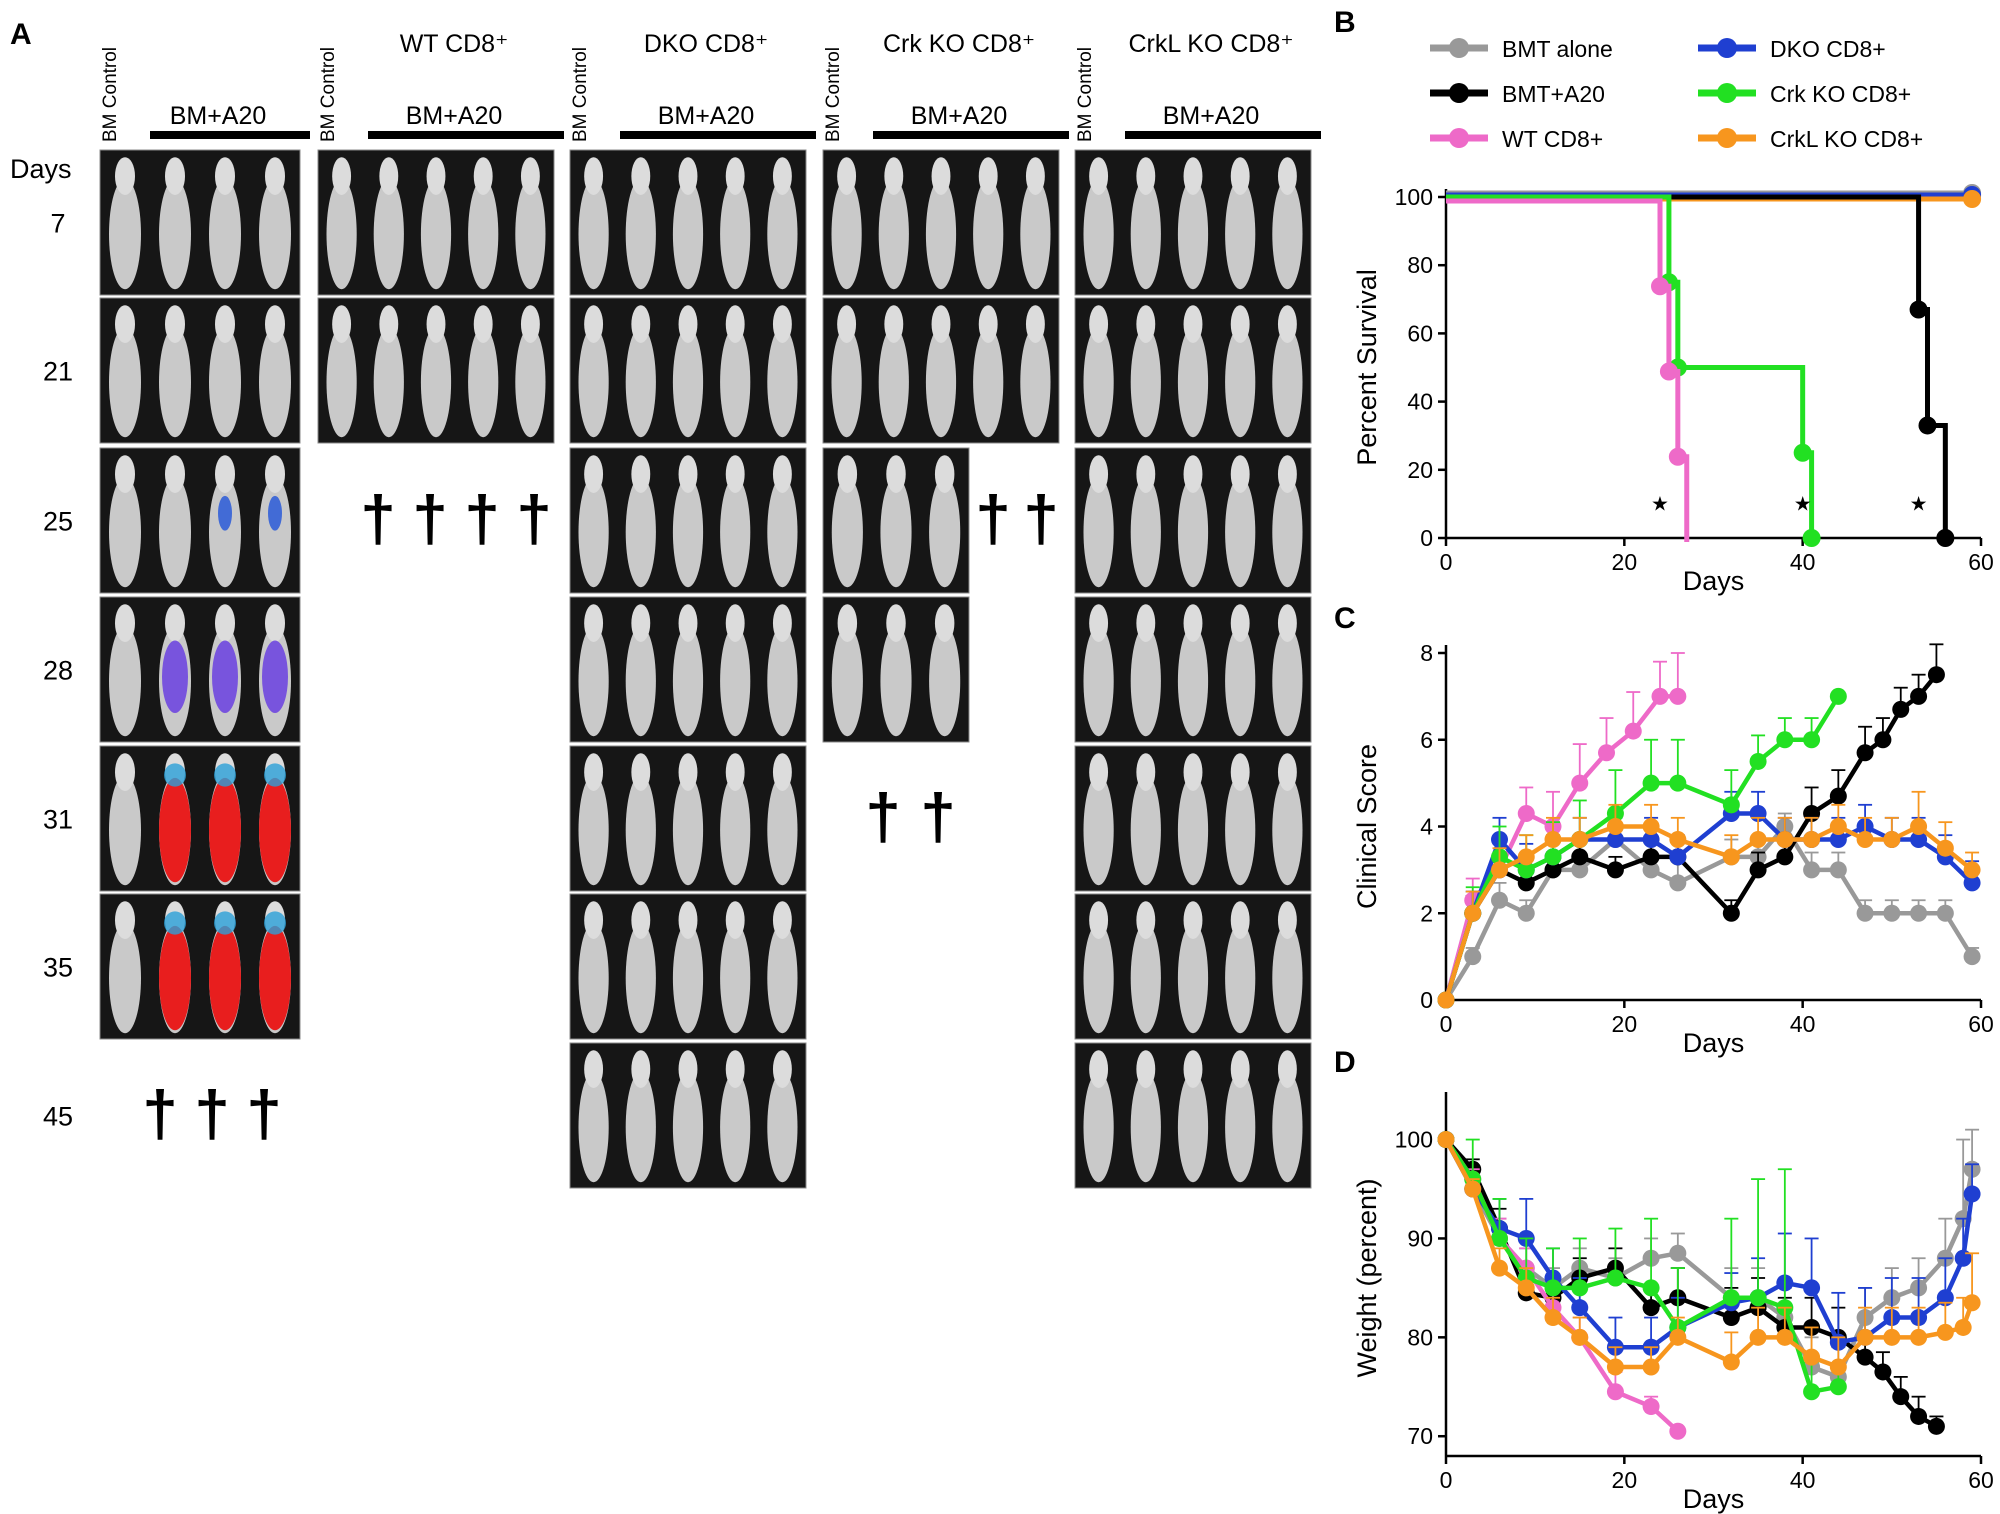 The width and height of the screenshot is (2000, 1514). I want to click on x-tick-label: 60, so click(1981, 1024).